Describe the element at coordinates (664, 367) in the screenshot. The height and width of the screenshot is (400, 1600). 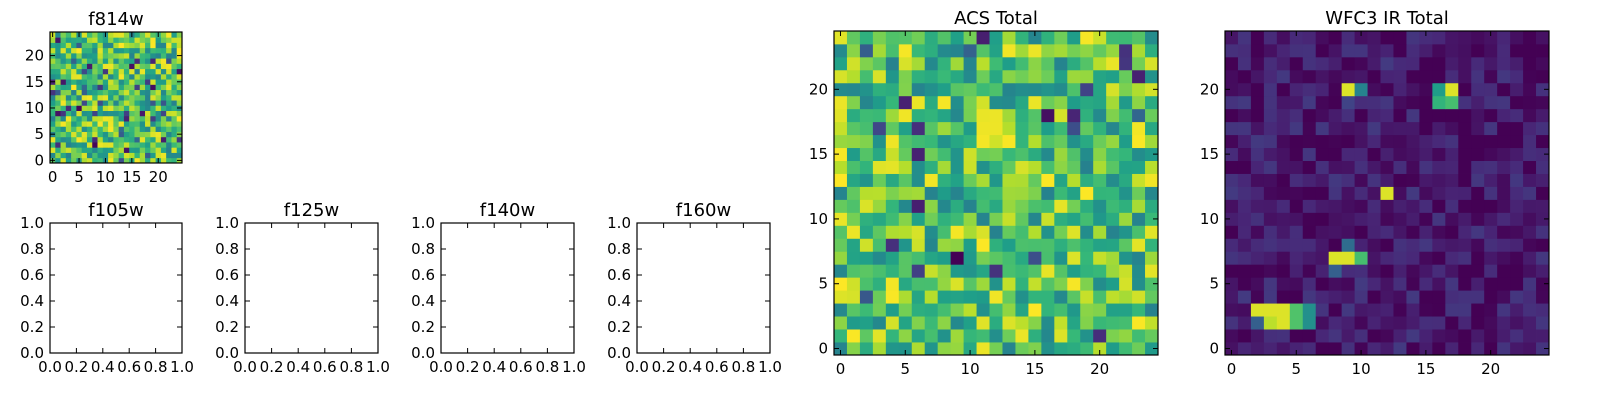
I see `x-tick-label: 0.2` at that location.